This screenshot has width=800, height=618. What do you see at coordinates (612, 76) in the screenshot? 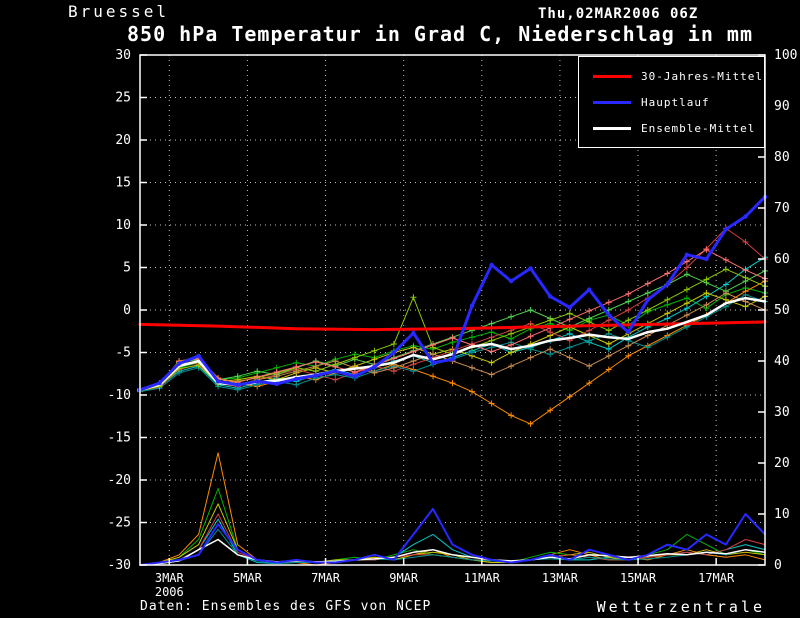
I see `legend-line-red` at bounding box center [612, 76].